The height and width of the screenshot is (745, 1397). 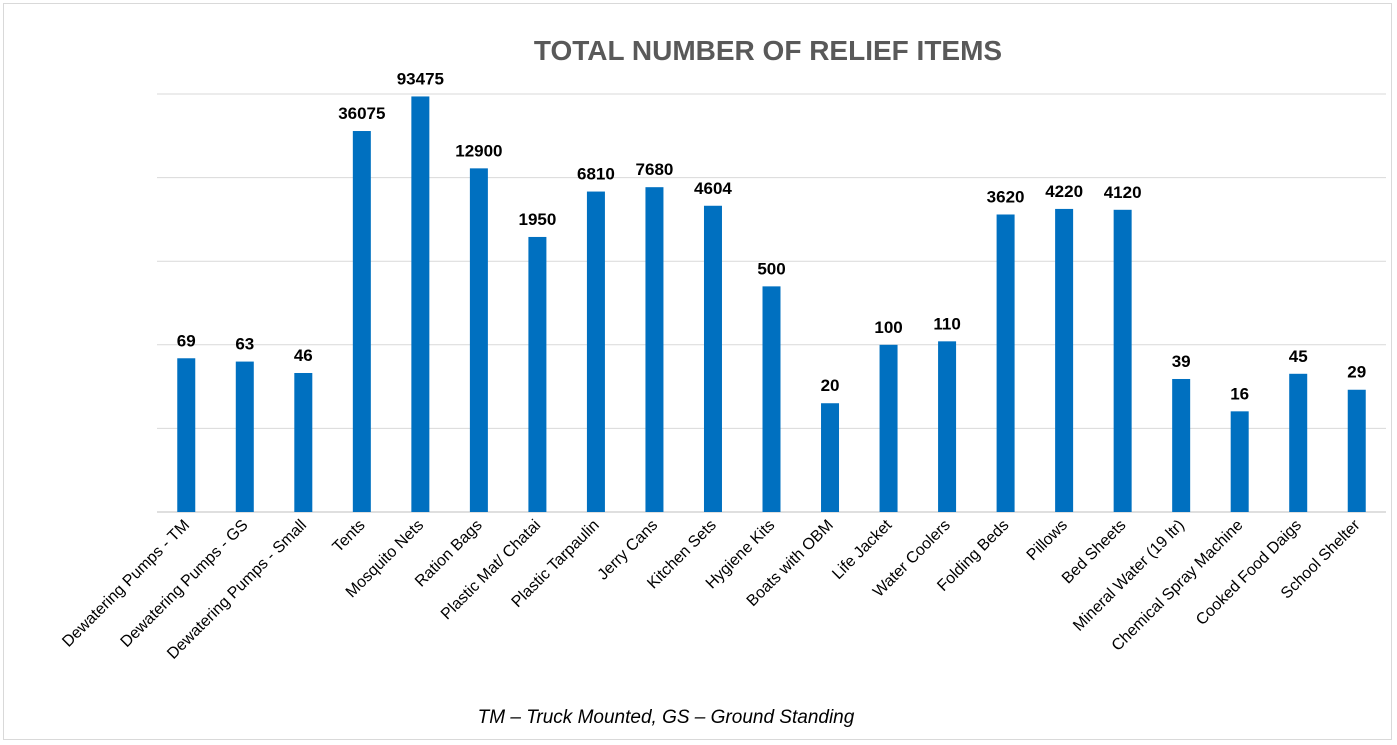 What do you see at coordinates (713, 188) in the screenshot?
I see `value-label: 4604` at bounding box center [713, 188].